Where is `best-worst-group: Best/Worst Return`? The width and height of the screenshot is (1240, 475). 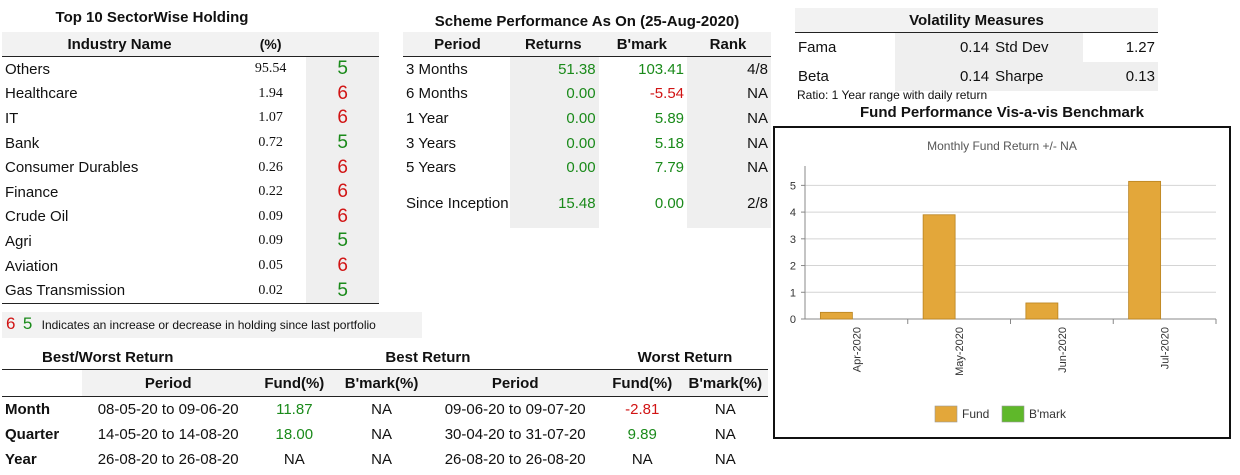
best-worst-group: Best/Worst Return is located at coordinates (108, 357).